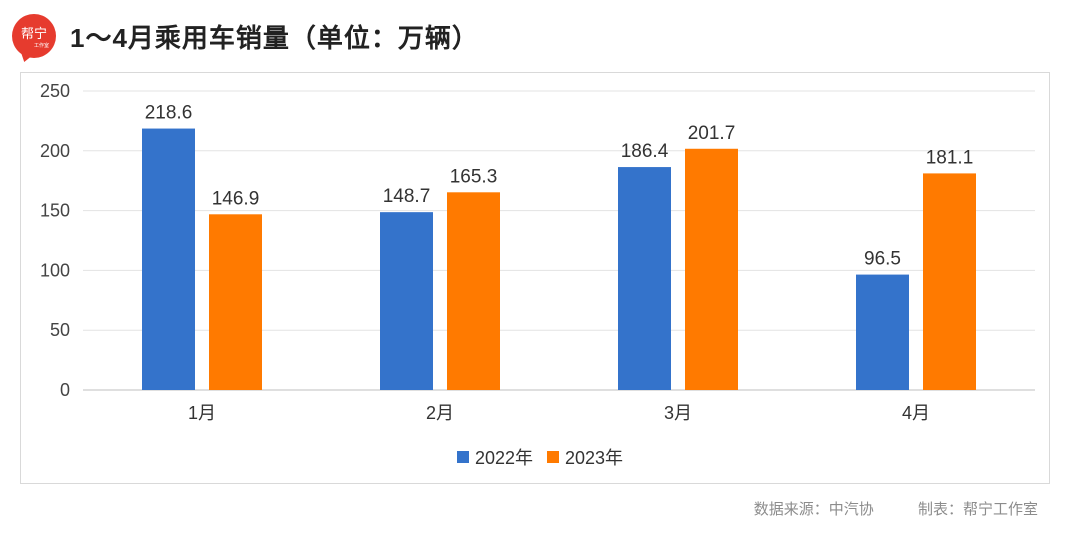 This screenshot has height=540, width=1080. I want to click on footer: 数据来源：中汽协 制表：帮宁工作室, so click(896, 508).